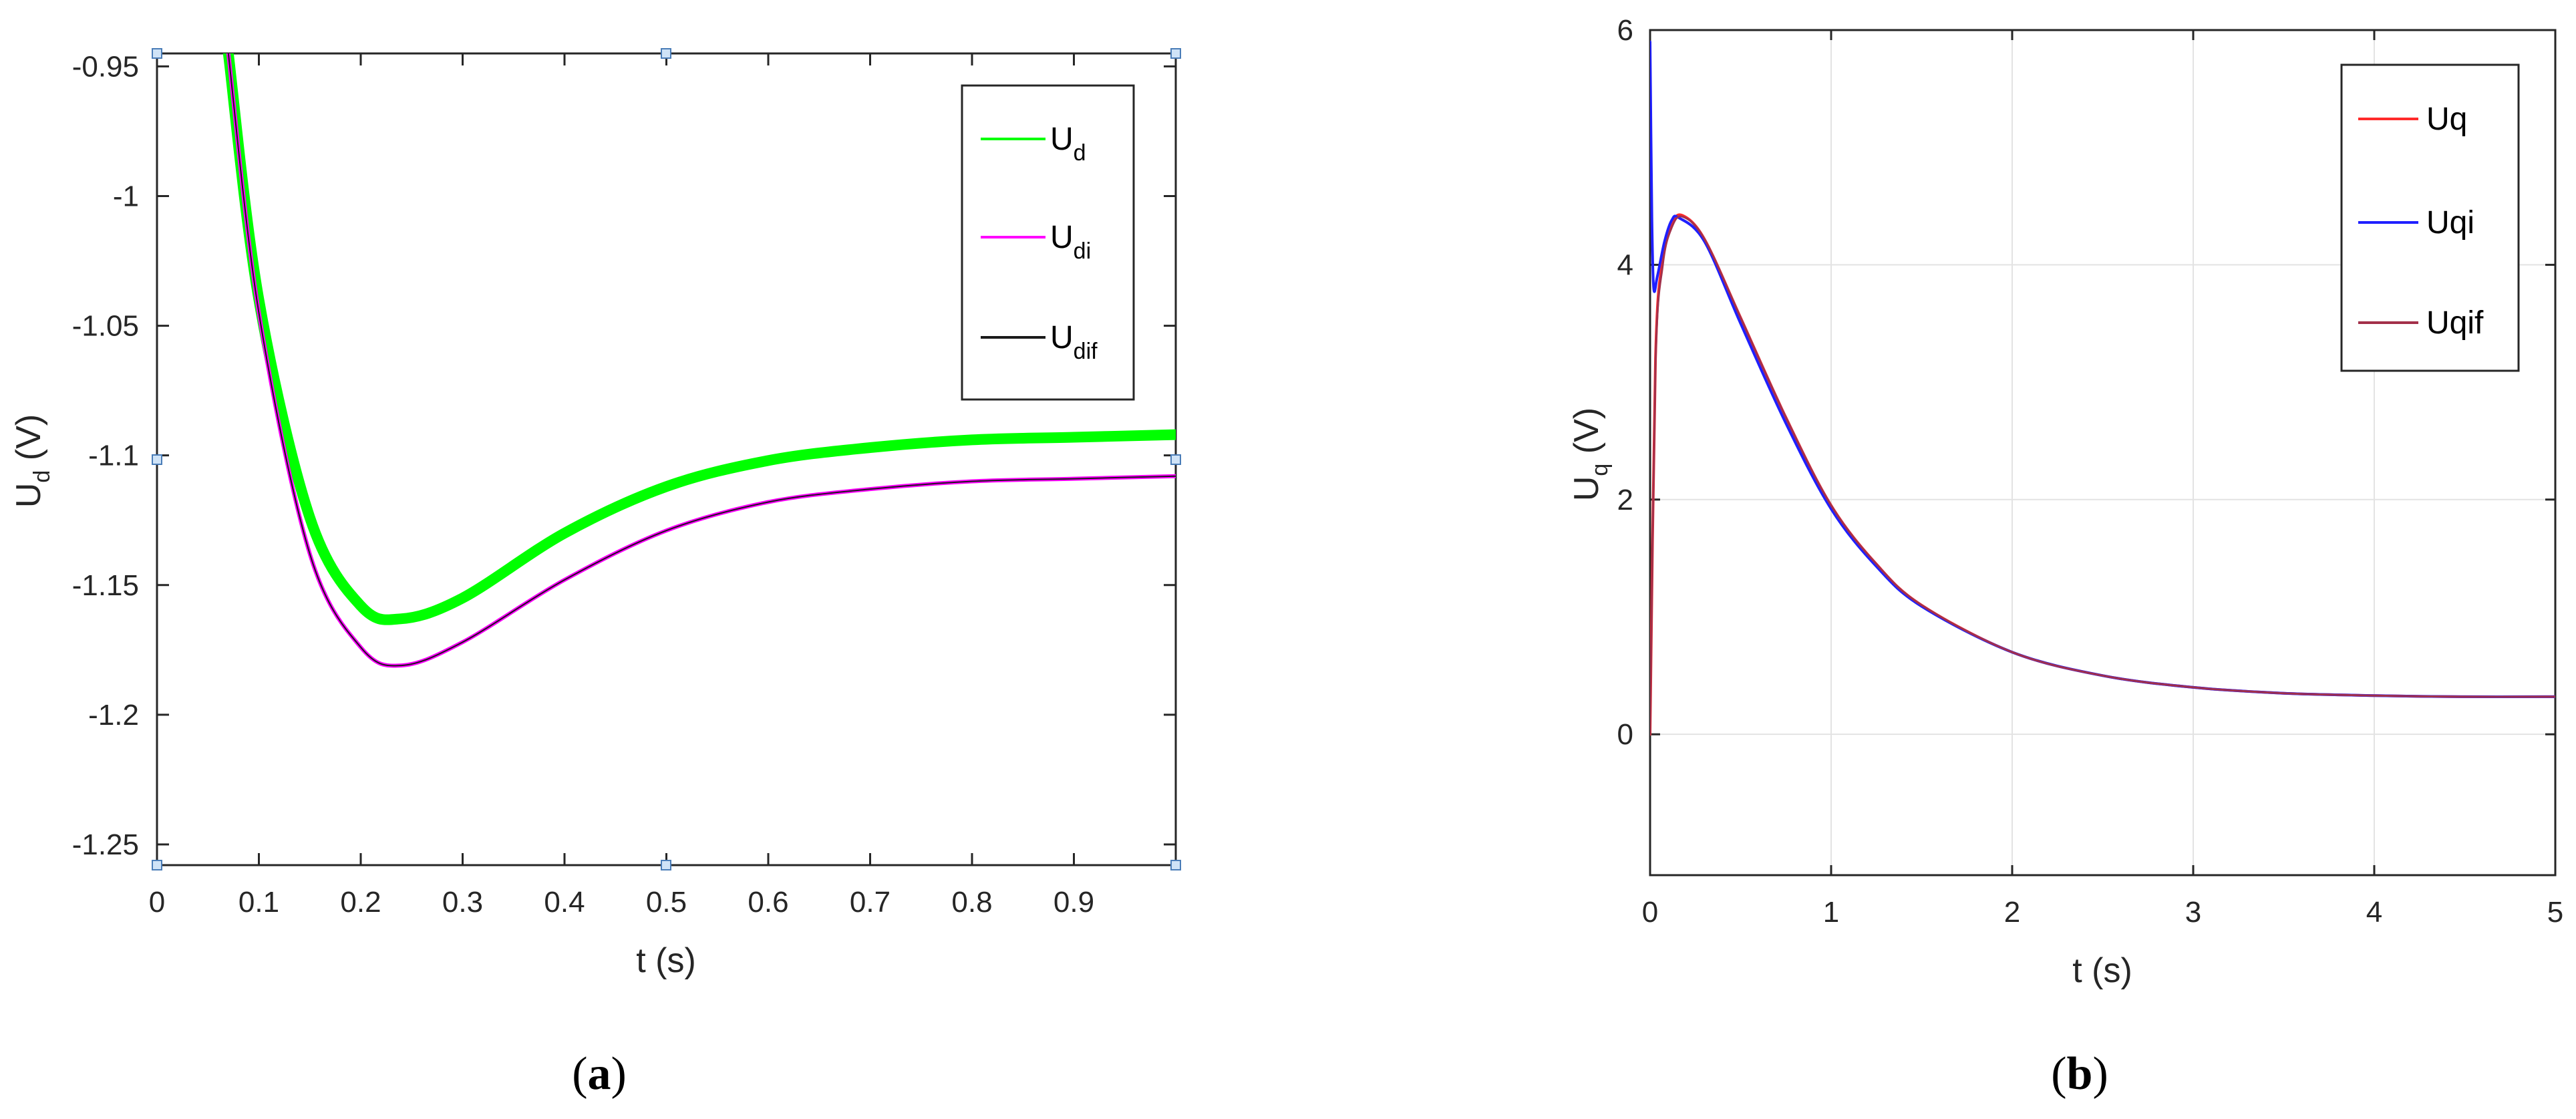 The width and height of the screenshot is (2576, 1119). Describe the element at coordinates (1831, 913) in the screenshot. I see `x-tick-label: 1` at that location.